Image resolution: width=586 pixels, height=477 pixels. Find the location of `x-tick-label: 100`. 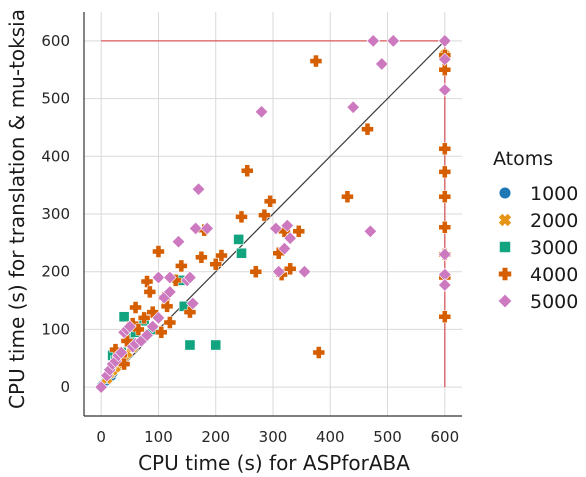

x-tick-label: 100 is located at coordinates (158, 437).